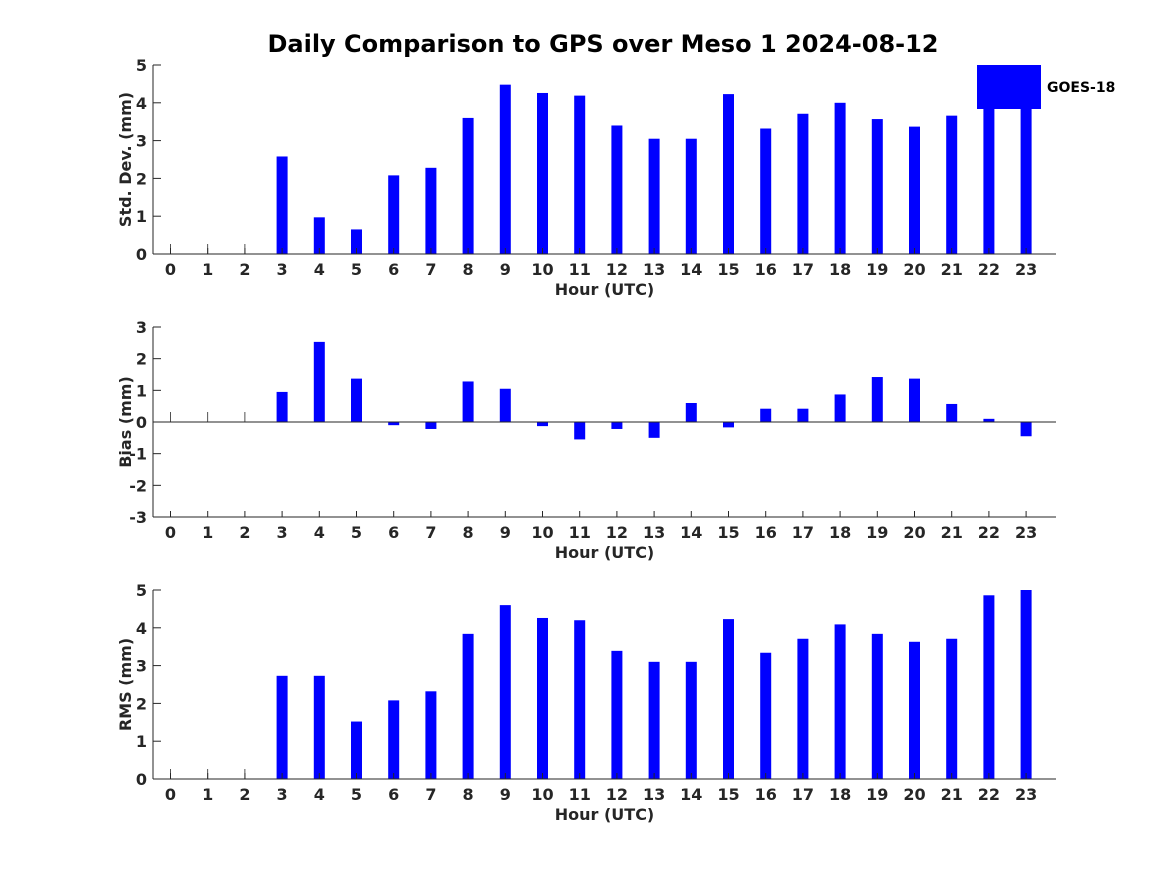 The height and width of the screenshot is (875, 1167). I want to click on x-tick-label: 6, so click(393, 532).